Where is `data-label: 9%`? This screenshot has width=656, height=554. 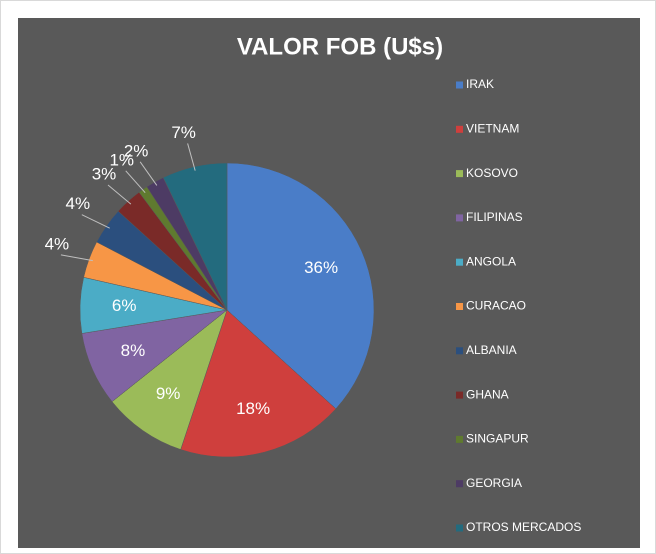 data-label: 9% is located at coordinates (168, 393).